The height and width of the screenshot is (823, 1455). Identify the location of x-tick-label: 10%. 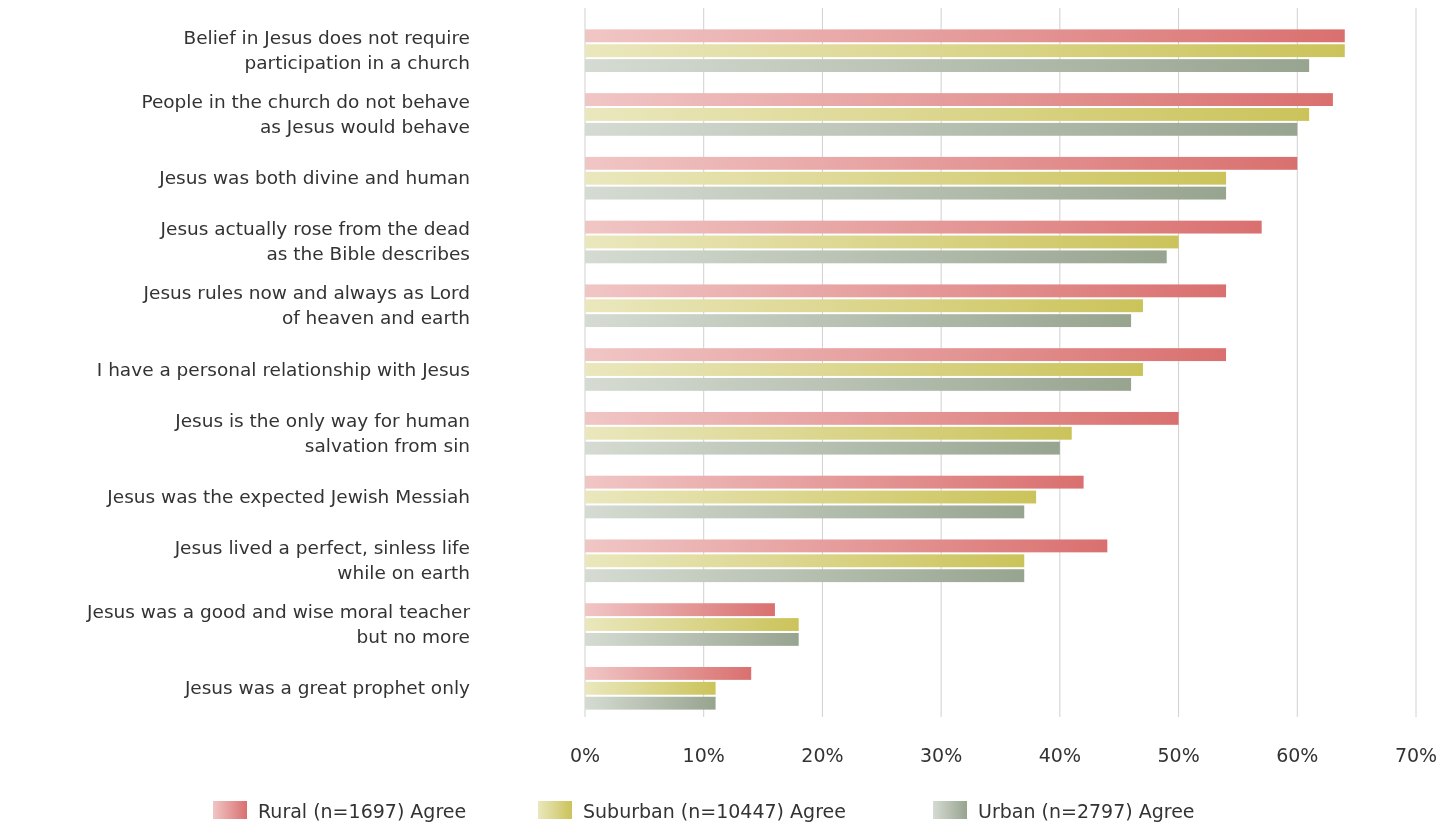
(703, 755).